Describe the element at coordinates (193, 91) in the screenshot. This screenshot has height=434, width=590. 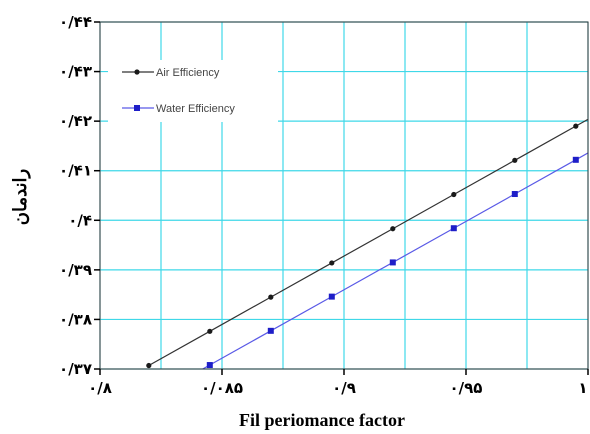
I see `legend: Air Efficiency Water Efficiency` at that location.